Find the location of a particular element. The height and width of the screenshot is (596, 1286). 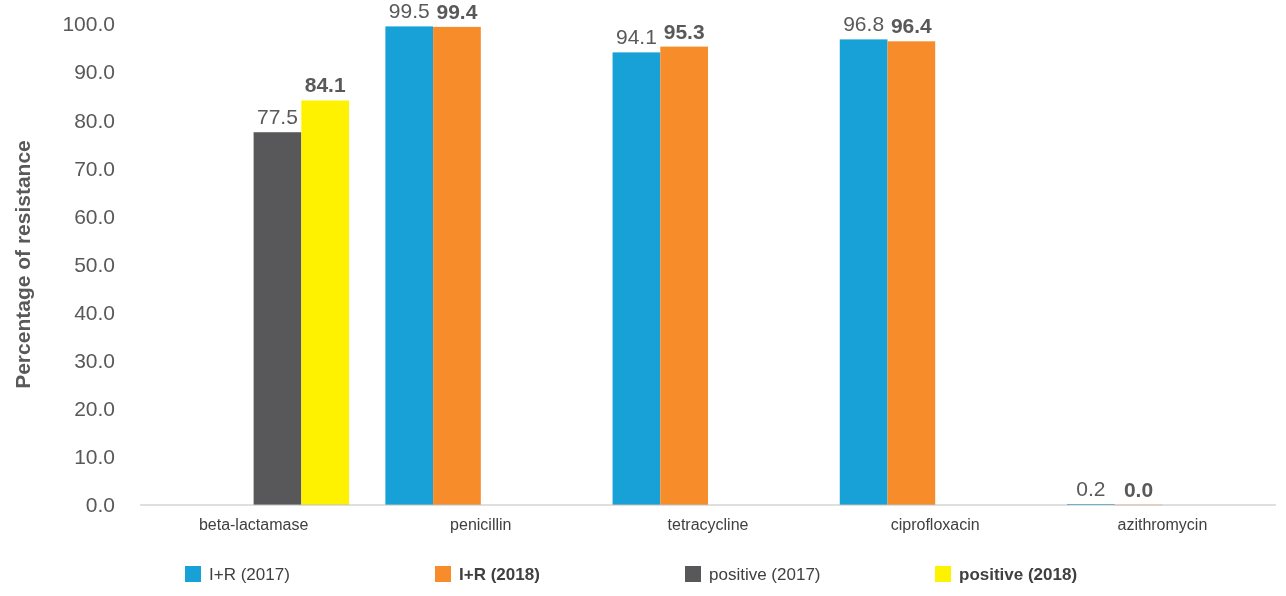

data-label: 77.5 is located at coordinates (277, 117).